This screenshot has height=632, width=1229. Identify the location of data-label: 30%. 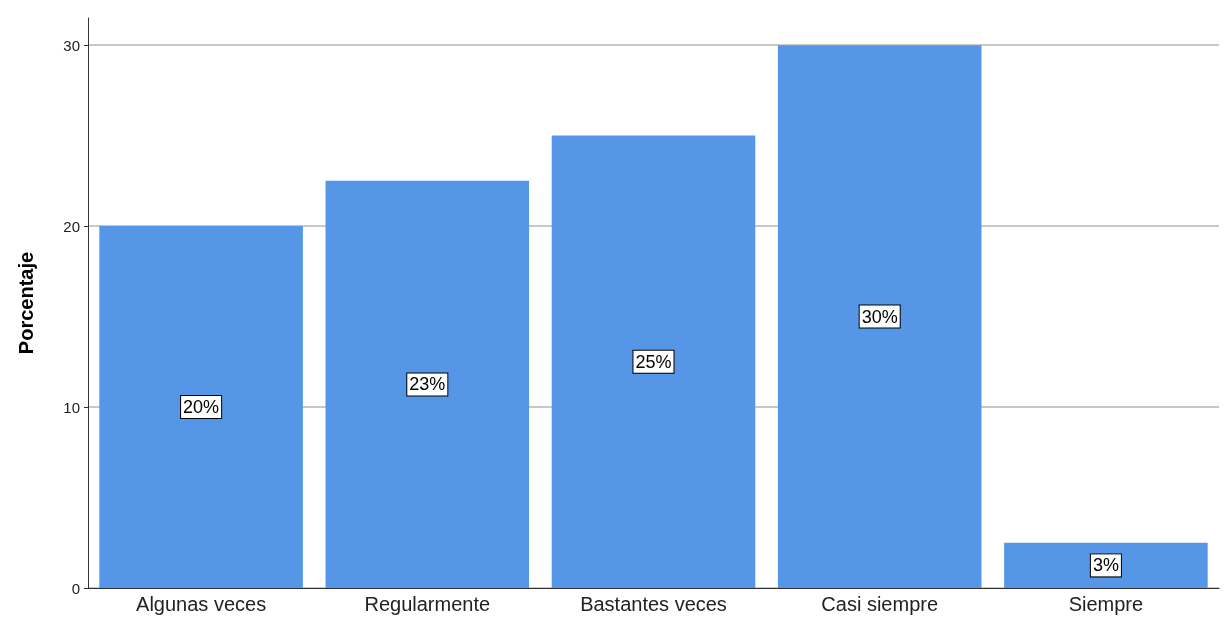
(879, 316).